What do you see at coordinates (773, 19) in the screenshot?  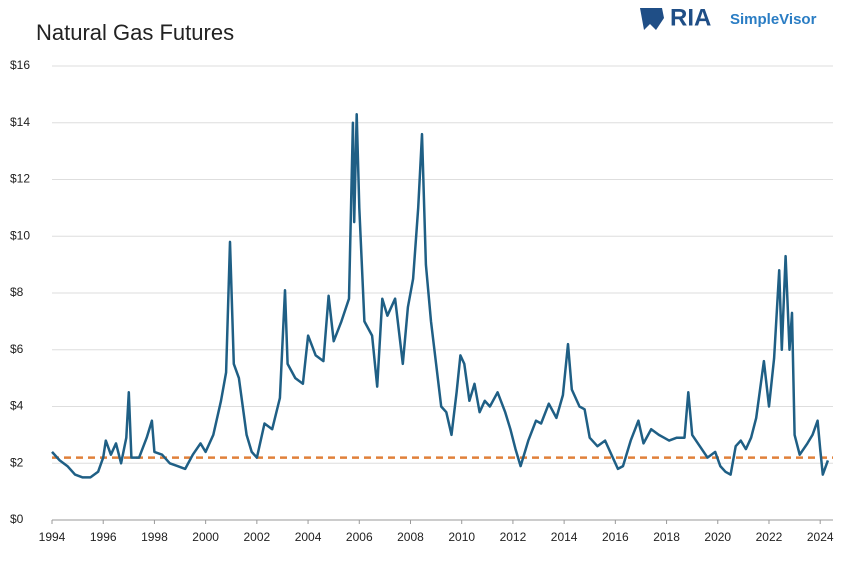 I see `brand-product: SimpleVisor` at bounding box center [773, 19].